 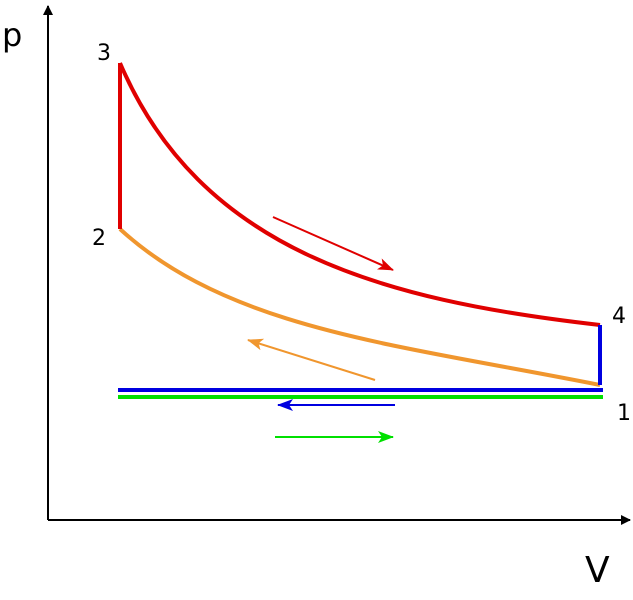 What do you see at coordinates (624, 413) in the screenshot?
I see `point-label: 1` at bounding box center [624, 413].